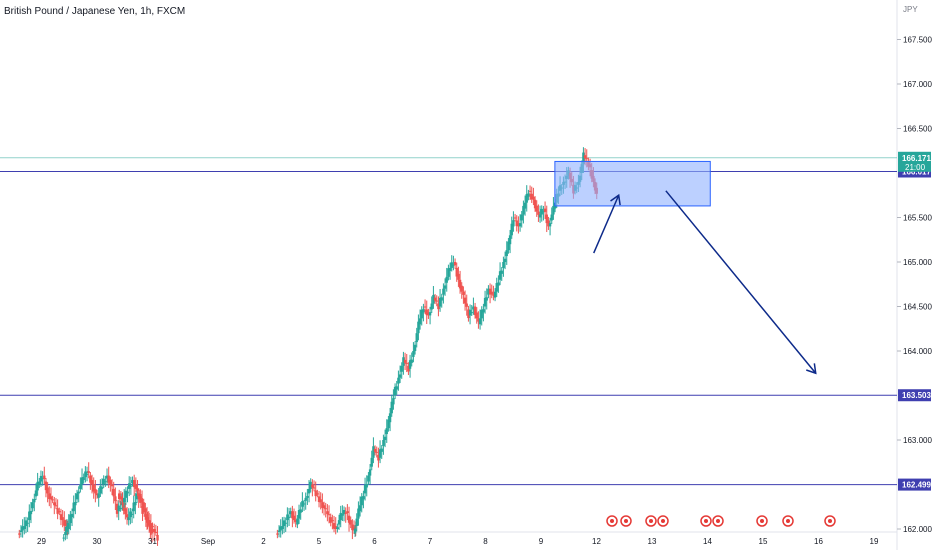 Image resolution: width=932 pixels, height=550 pixels. Describe the element at coordinates (152, 541) in the screenshot. I see `x-tick-label: 31` at that location.